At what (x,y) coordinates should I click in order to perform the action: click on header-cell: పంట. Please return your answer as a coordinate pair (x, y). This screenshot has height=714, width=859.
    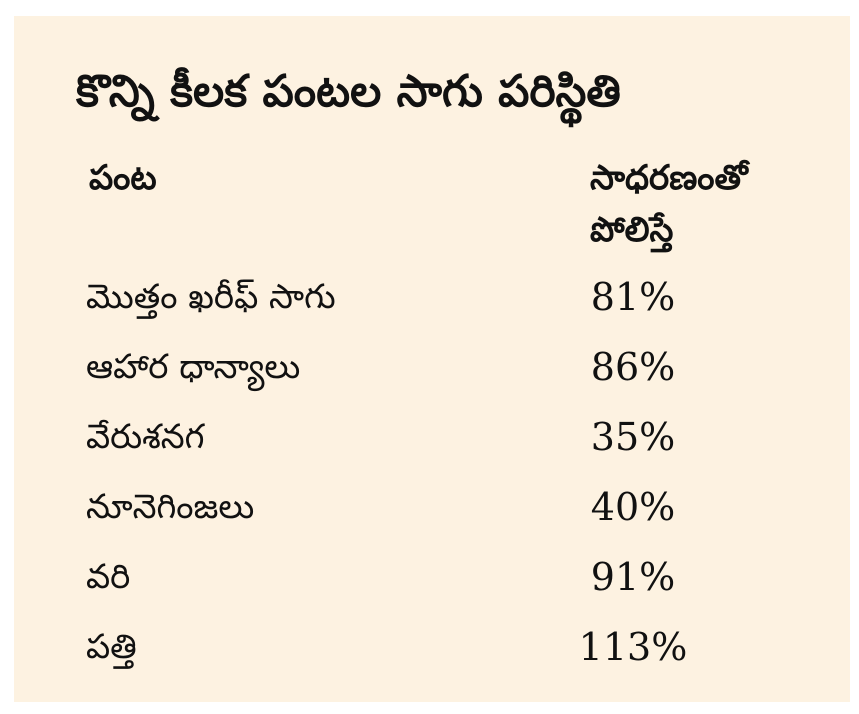
    Looking at the image, I should click on (123, 178).